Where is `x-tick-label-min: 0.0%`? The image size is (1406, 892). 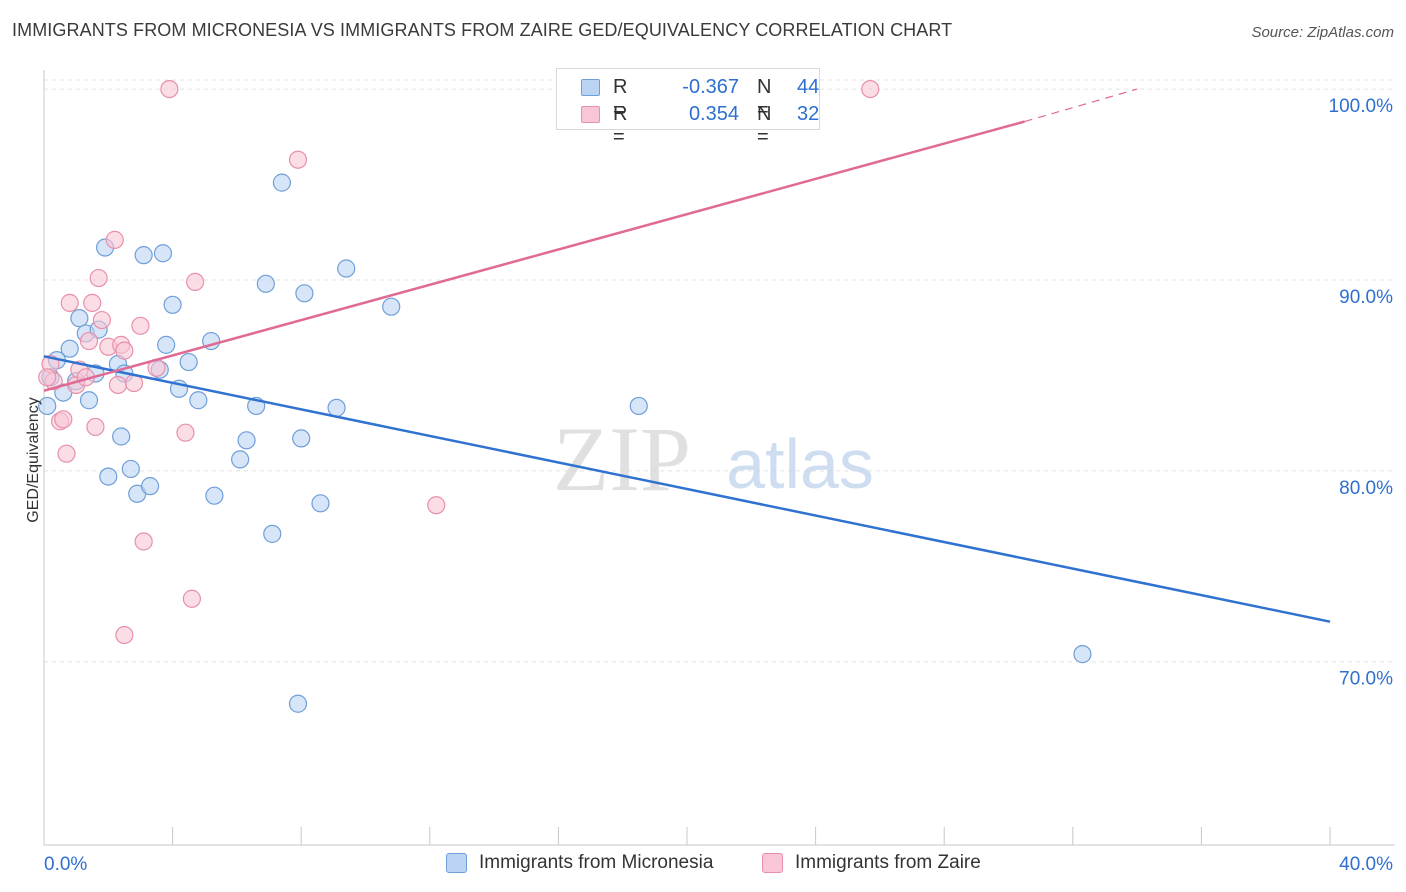 x-tick-label-min: 0.0% is located at coordinates (65, 864).